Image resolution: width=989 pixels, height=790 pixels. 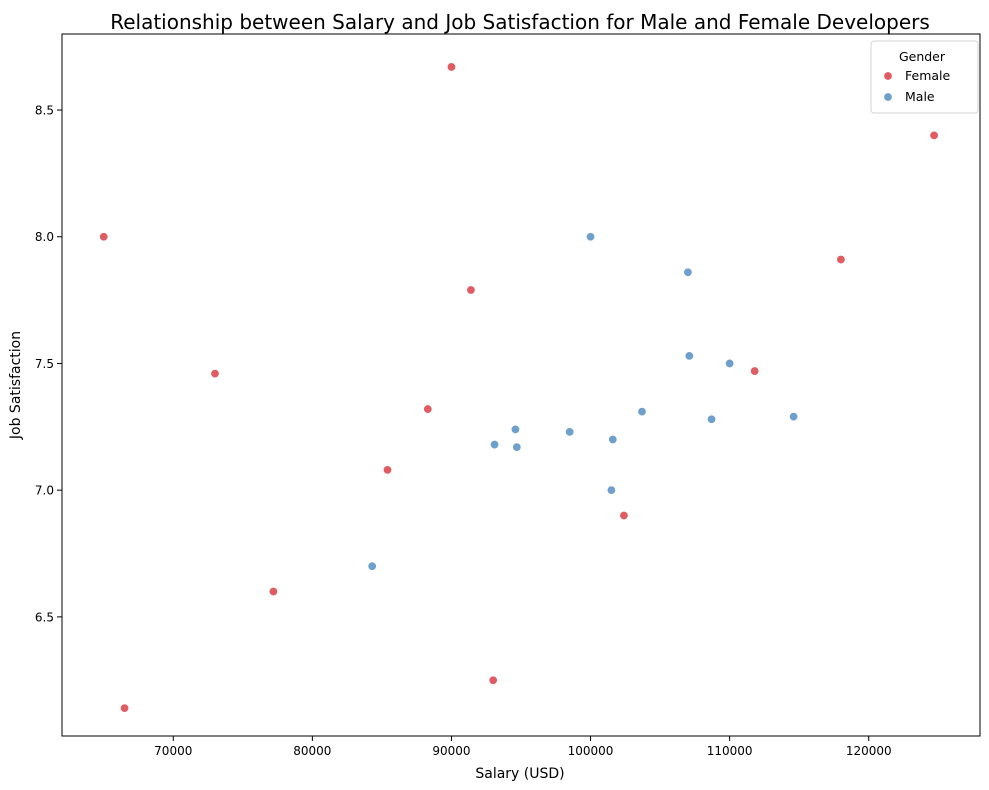 I want to click on x-tick-label: 70000, so click(x=173, y=751).